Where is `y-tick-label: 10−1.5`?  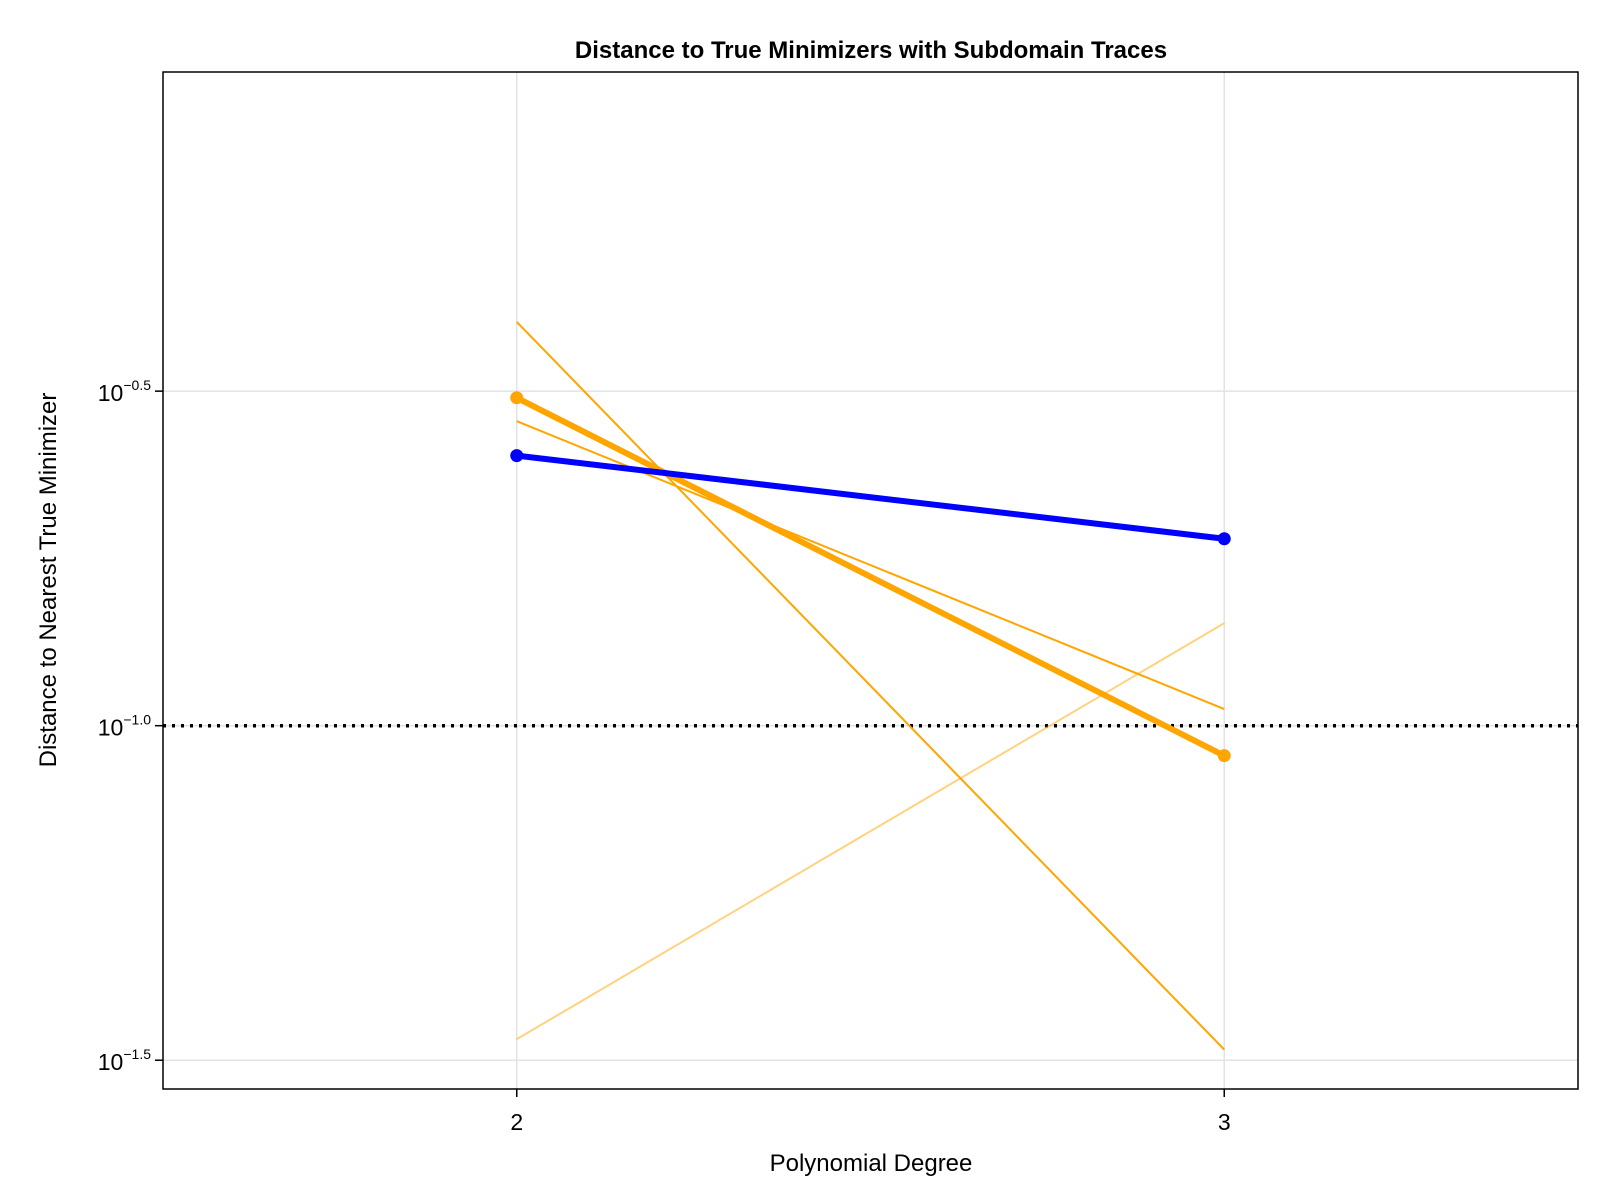
y-tick-label: 10−1.5 is located at coordinates (124, 1060).